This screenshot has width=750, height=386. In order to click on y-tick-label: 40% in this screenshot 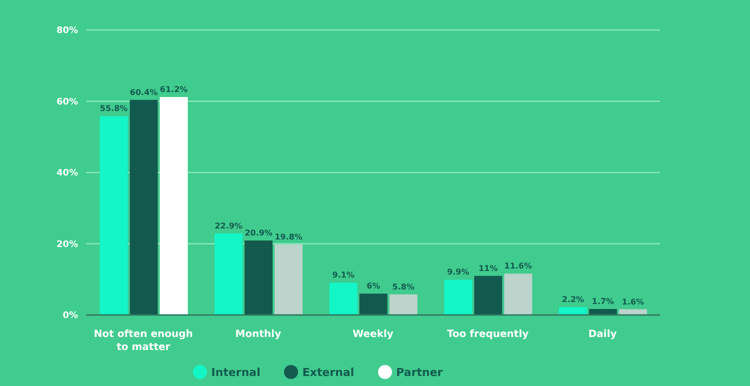, I will do `click(67, 173)`.